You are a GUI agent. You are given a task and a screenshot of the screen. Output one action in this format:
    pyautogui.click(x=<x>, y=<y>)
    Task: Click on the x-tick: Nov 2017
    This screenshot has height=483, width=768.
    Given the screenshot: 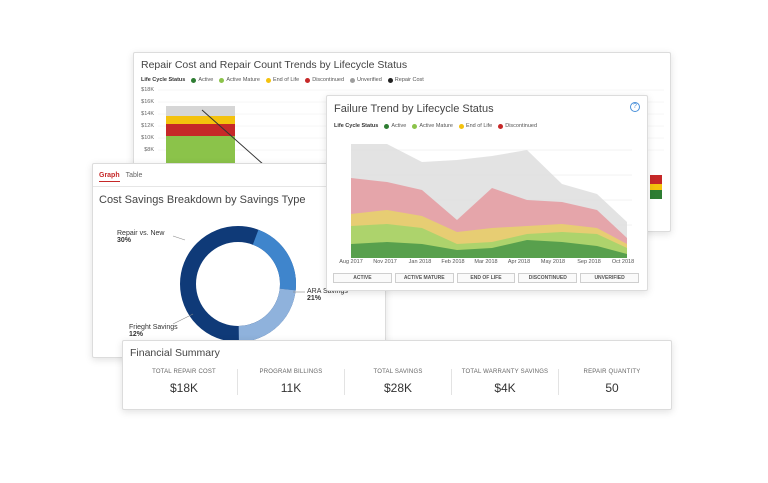 What is the action you would take?
    pyautogui.click(x=385, y=262)
    